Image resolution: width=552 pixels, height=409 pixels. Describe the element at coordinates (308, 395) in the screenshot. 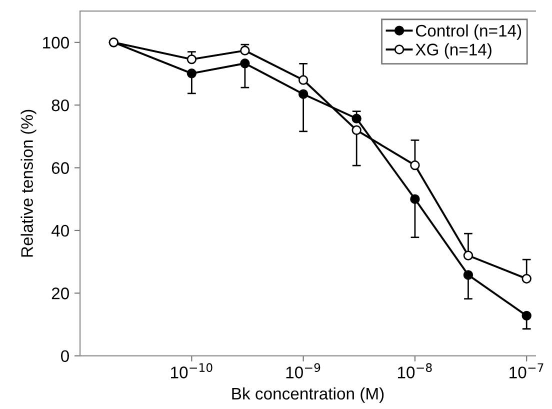

I see `x-axis-title: Bk concentration (M)` at that location.